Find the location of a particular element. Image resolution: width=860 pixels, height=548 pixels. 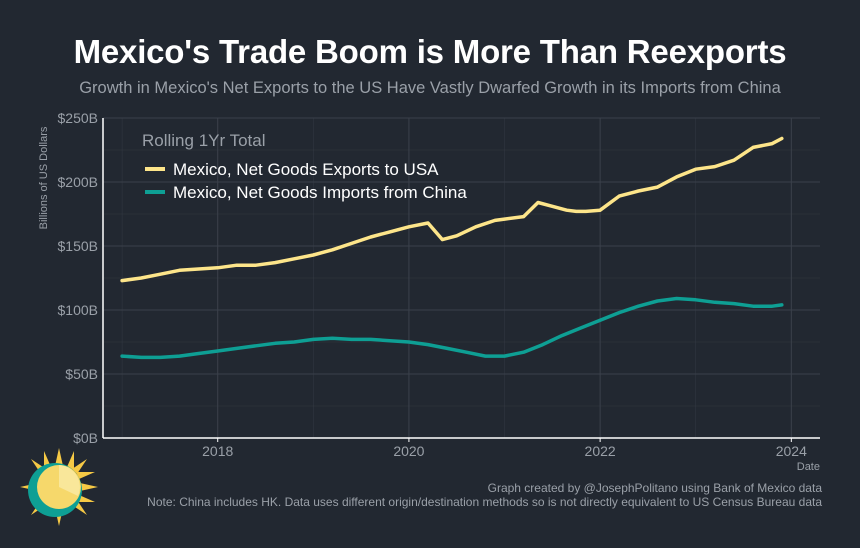

y-tick-label: $50B is located at coordinates (81, 374).